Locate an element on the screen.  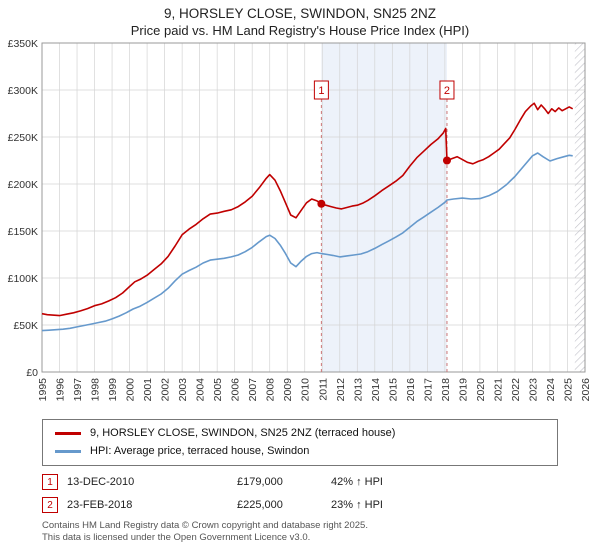
x-tick-label: 2020 is located at coordinates (481, 390).